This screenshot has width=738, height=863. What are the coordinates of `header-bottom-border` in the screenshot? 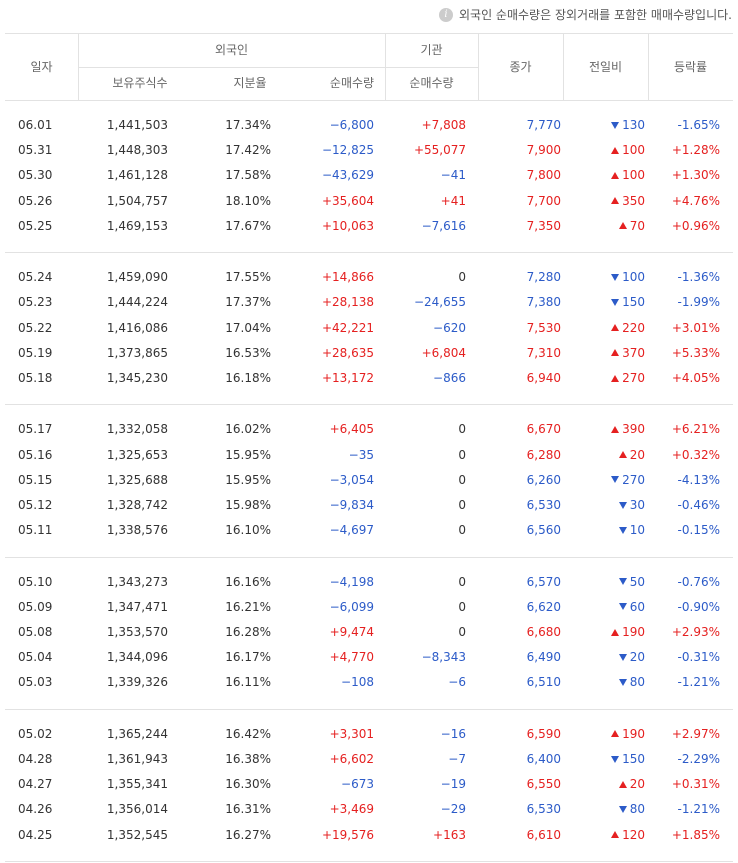 It's located at (369, 100).